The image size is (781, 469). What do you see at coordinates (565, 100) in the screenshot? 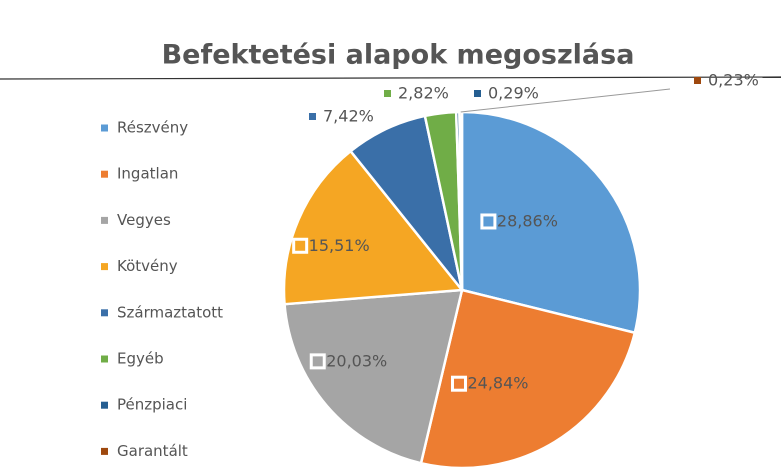
I see `leader-line` at bounding box center [565, 100].